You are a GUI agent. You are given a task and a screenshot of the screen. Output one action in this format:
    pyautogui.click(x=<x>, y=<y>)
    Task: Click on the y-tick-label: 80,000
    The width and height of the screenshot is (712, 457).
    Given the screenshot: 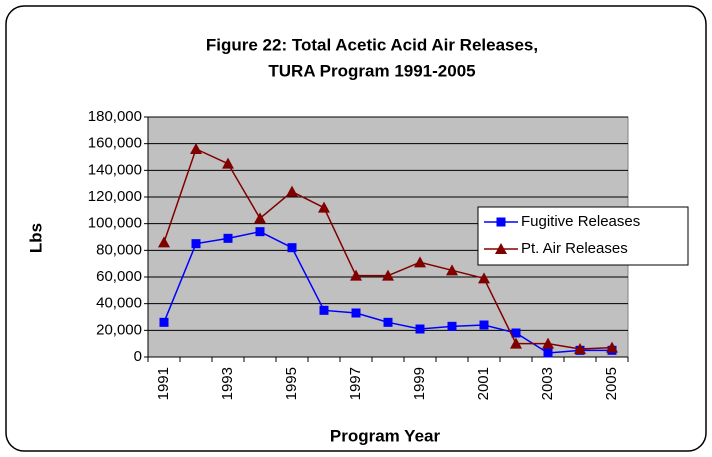 What is the action you would take?
    pyautogui.click(x=119, y=249)
    